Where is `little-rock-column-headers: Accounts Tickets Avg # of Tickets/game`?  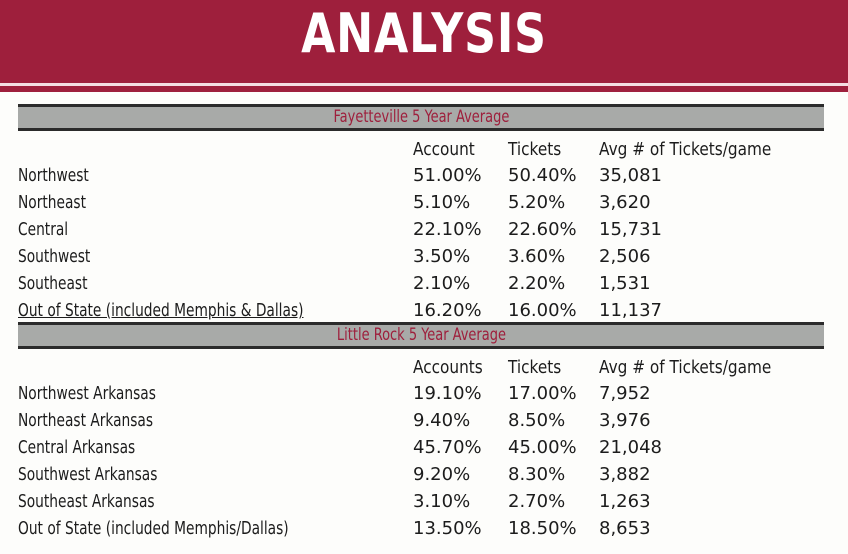 little-rock-column-headers: Accounts Tickets Avg # of Tickets/game is located at coordinates (421, 367).